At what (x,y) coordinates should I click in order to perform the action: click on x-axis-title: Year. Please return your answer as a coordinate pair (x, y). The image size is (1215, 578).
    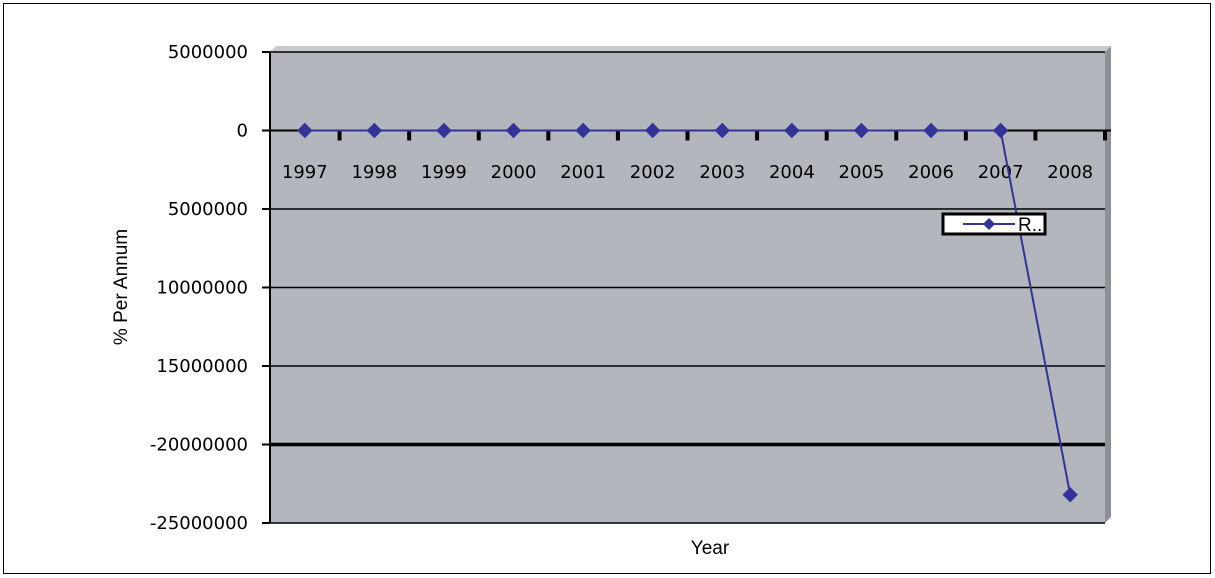
    Looking at the image, I should click on (710, 548).